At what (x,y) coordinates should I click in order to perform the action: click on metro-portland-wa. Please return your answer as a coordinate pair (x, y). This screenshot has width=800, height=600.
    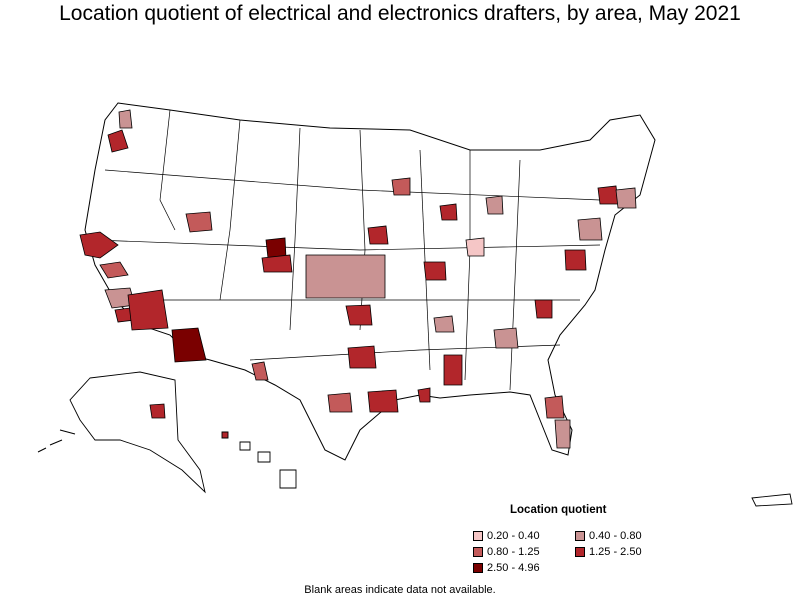
    Looking at the image, I should click on (125, 119).